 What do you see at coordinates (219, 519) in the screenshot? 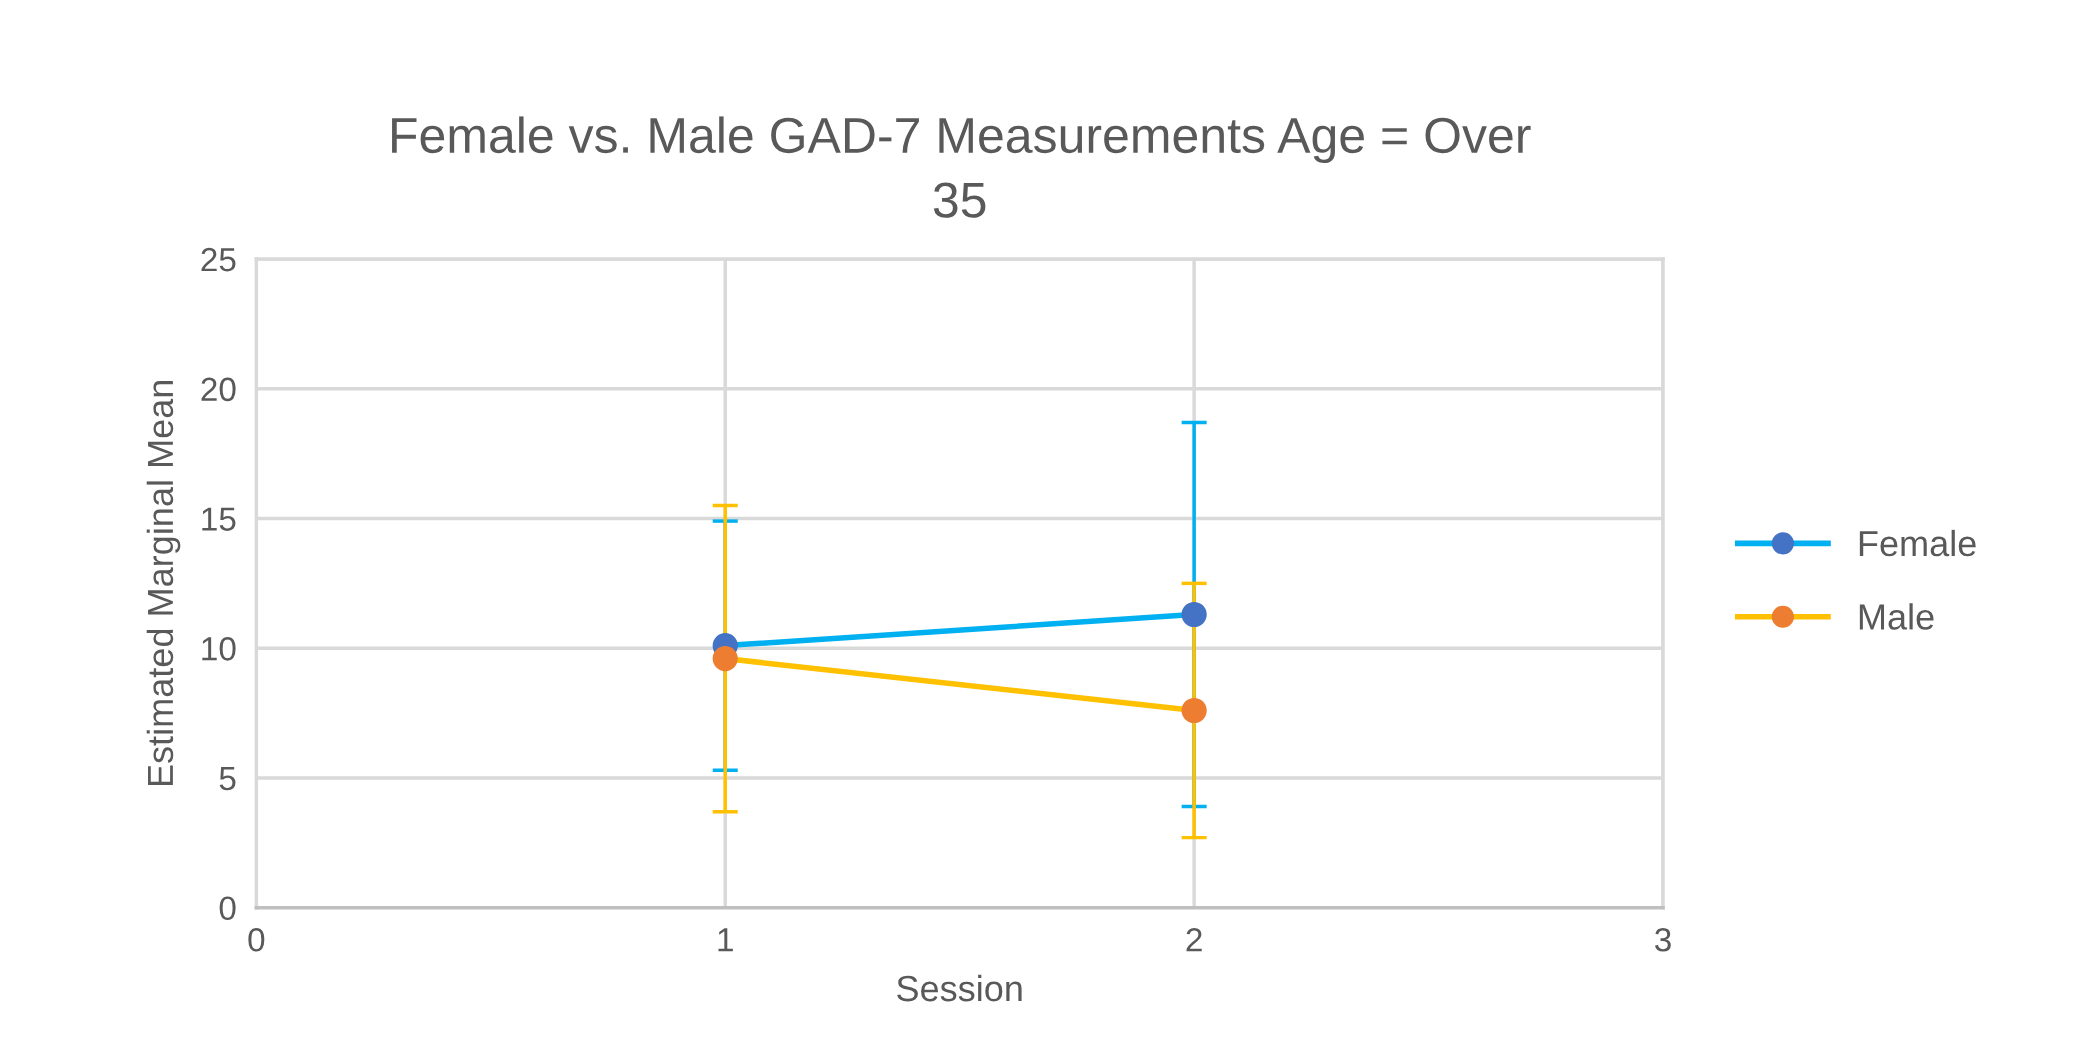
I see `y-tick-label: 15` at bounding box center [219, 519].